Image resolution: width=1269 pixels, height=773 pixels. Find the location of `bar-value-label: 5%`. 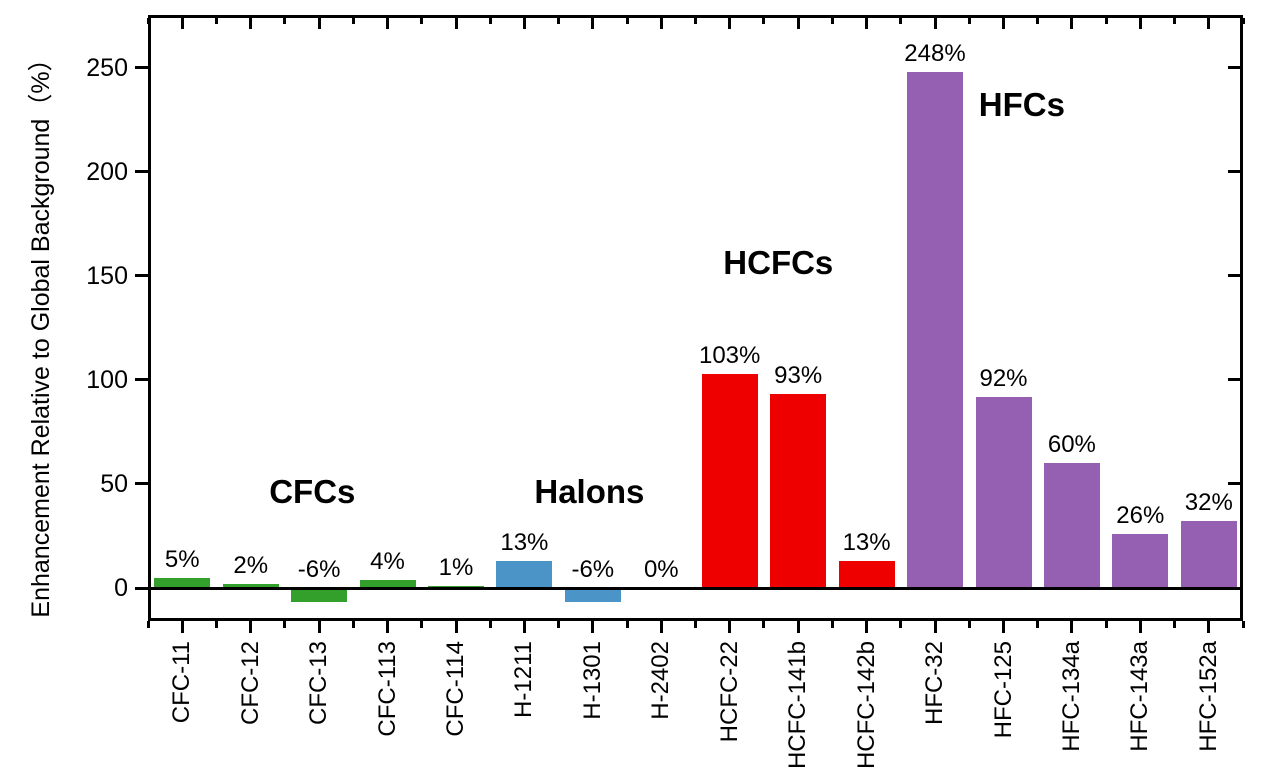

bar-value-label: 5% is located at coordinates (182, 559).